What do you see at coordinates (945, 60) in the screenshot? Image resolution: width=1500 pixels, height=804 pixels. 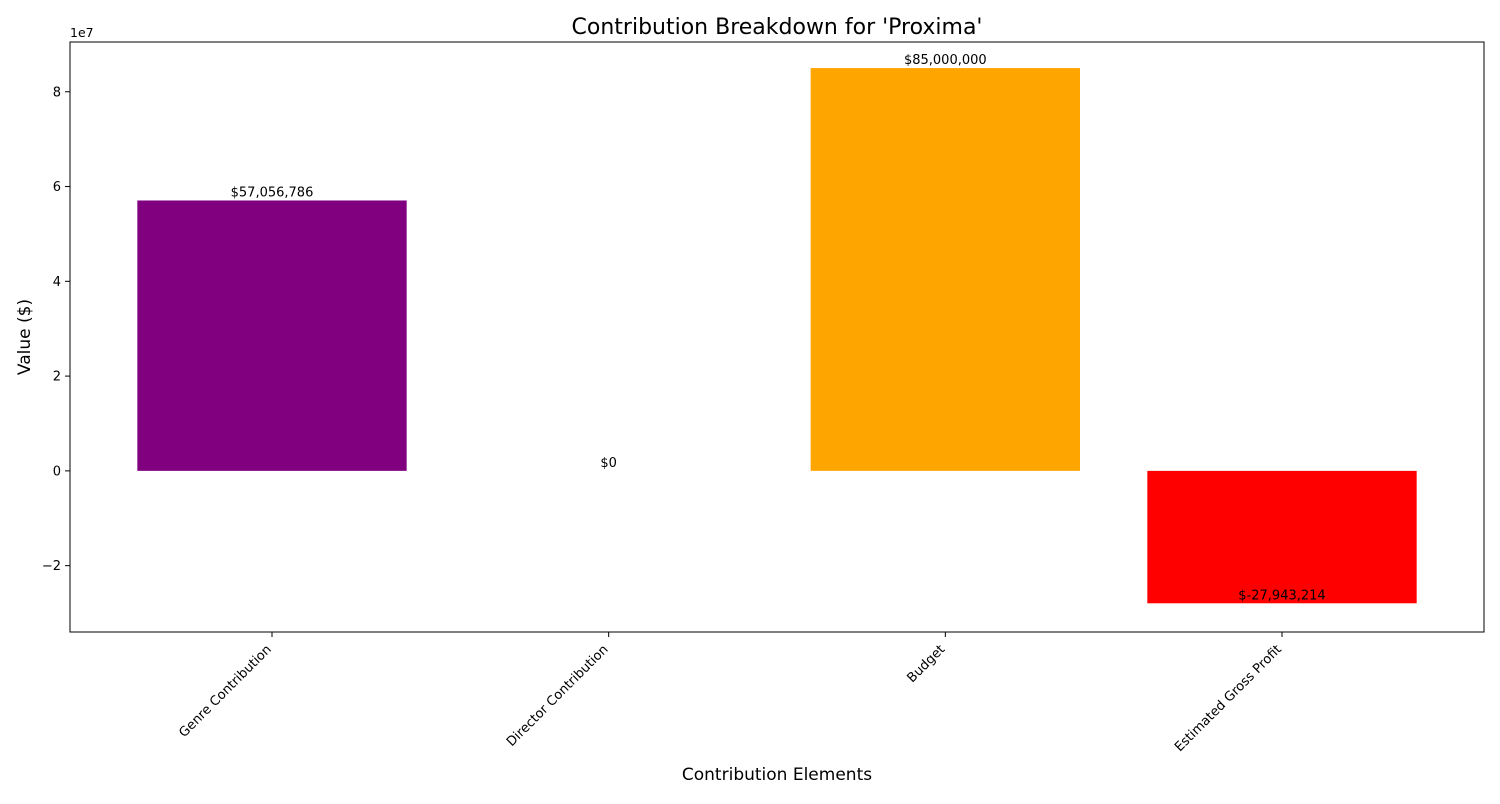 I see `value-label-budget: $85,000,000` at bounding box center [945, 60].